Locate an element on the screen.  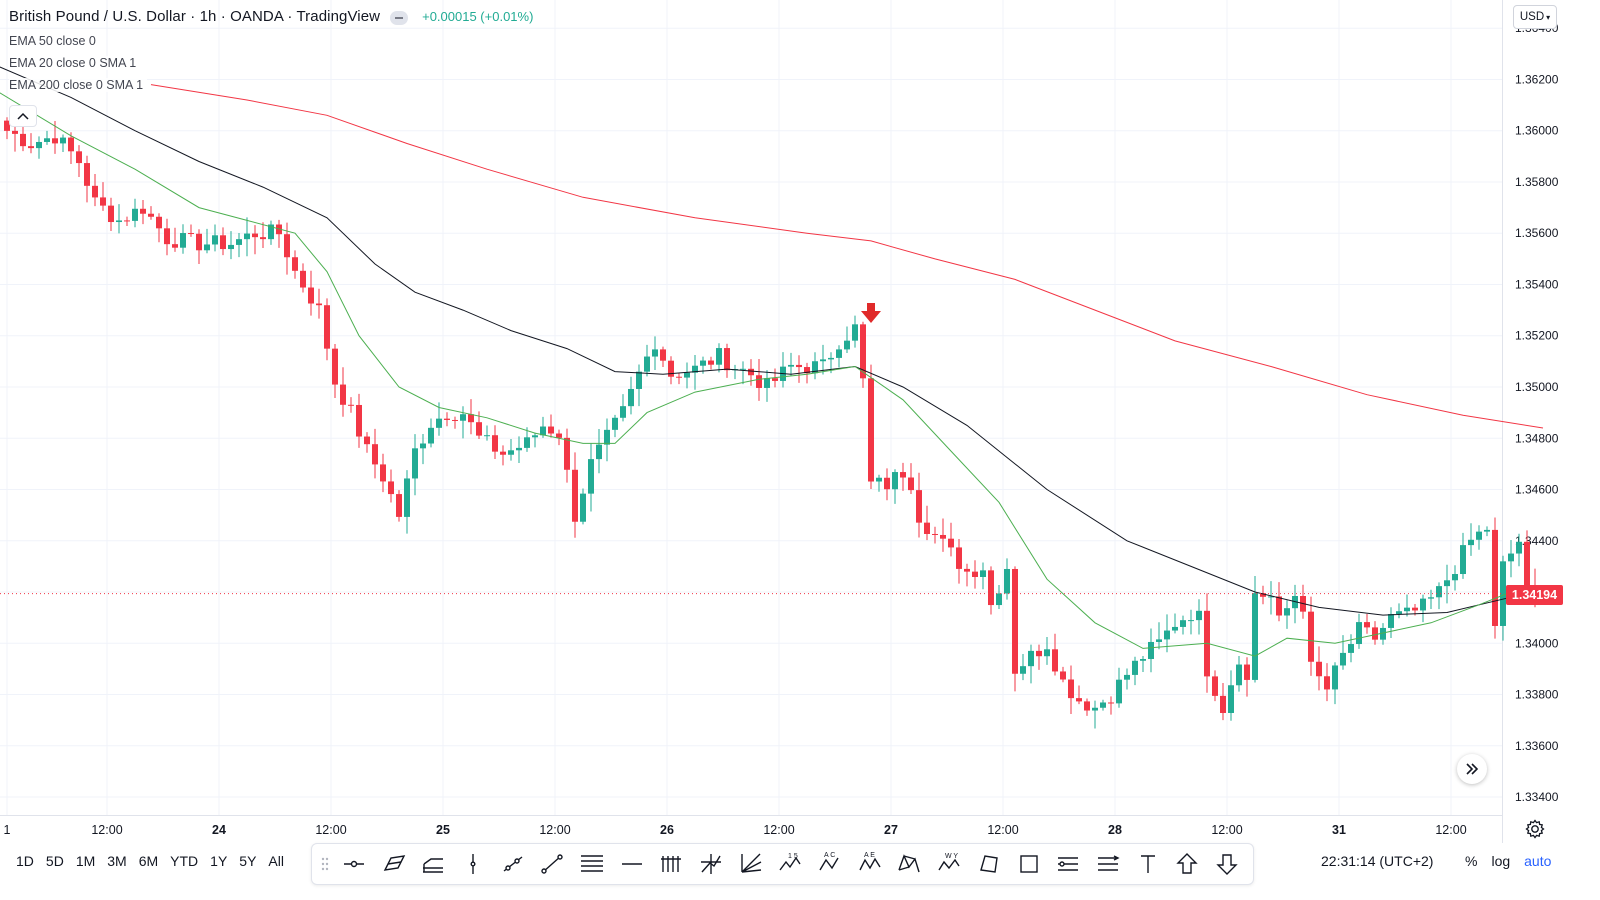
clock: 22:31:14 (UTC+2) is located at coordinates (1377, 861).